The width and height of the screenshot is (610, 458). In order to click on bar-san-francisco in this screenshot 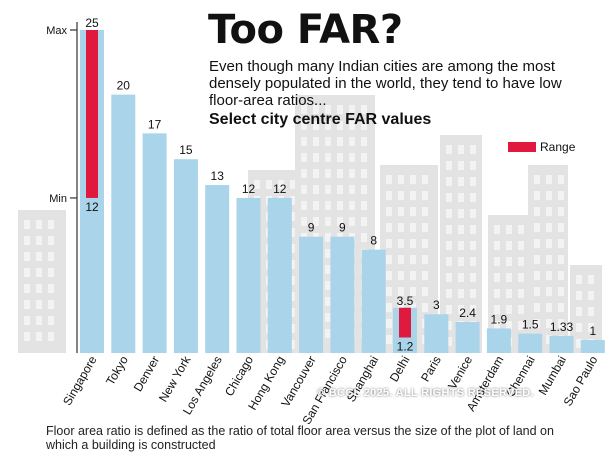, I will do `click(342, 294)`.